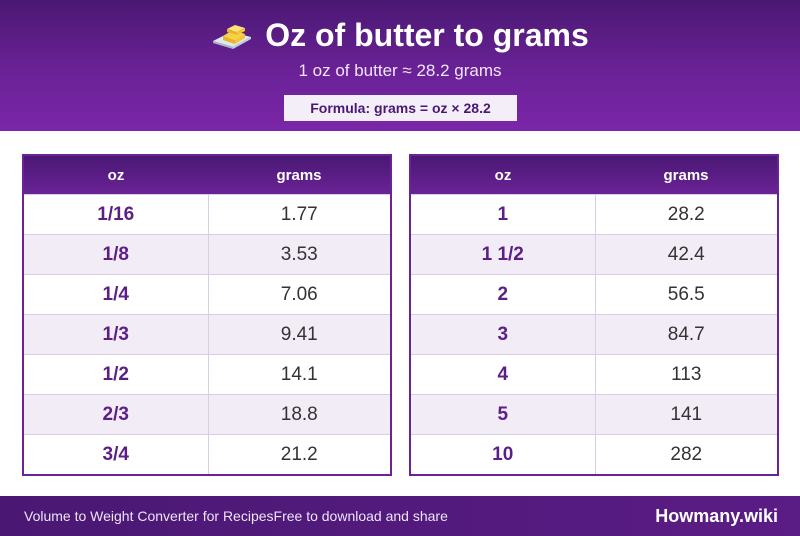 This screenshot has height=536, width=800. What do you see at coordinates (686, 254) in the screenshot?
I see `grams-cell: 42.4` at bounding box center [686, 254].